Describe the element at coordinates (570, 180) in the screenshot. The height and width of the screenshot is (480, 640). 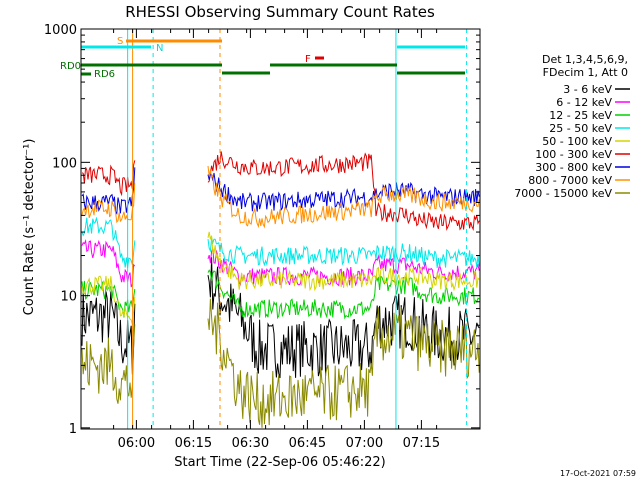
I see `legend-entry-label: 800 - 7000 keV` at that location.